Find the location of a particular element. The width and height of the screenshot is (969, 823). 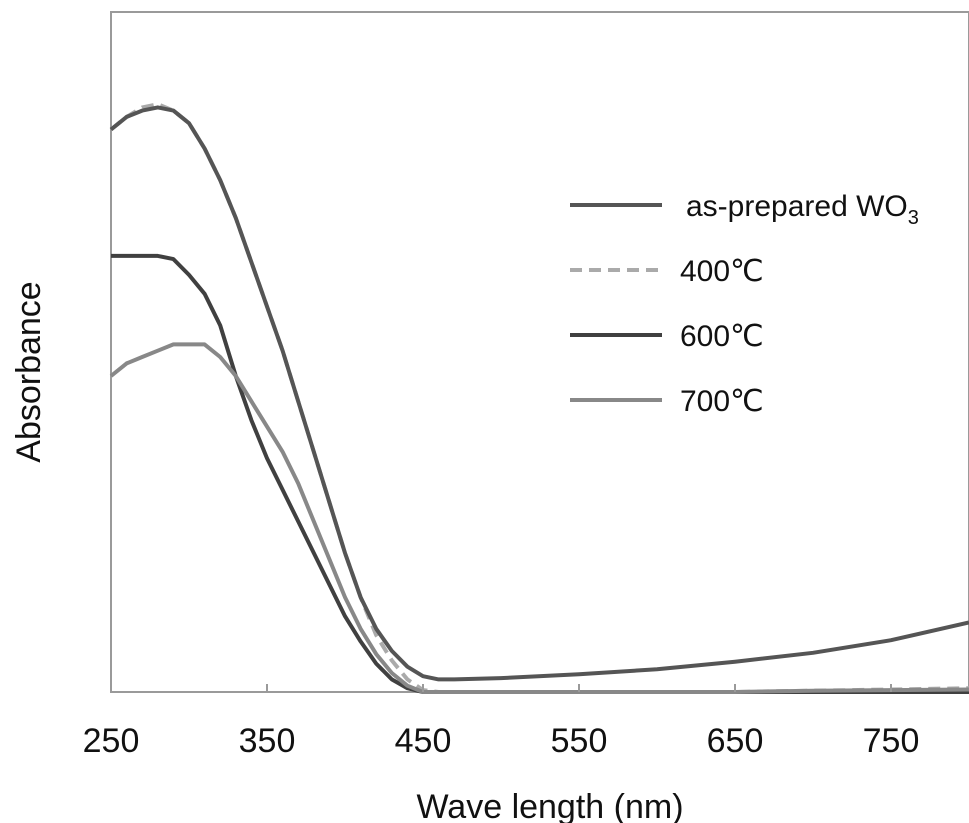

legend-label-text: 700℃ is located at coordinates (722, 401).